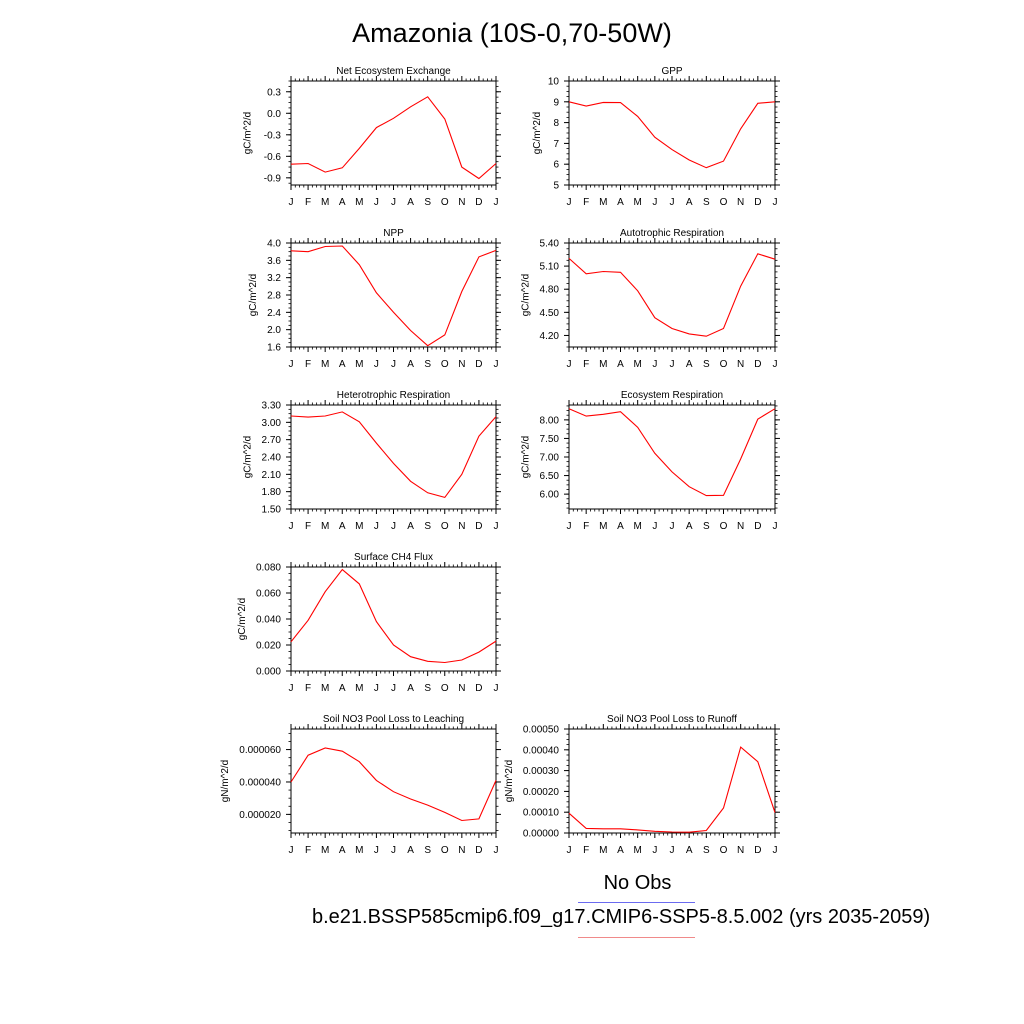  Describe the element at coordinates (274, 348) in the screenshot. I see `y-tick-label: 1.6` at that location.